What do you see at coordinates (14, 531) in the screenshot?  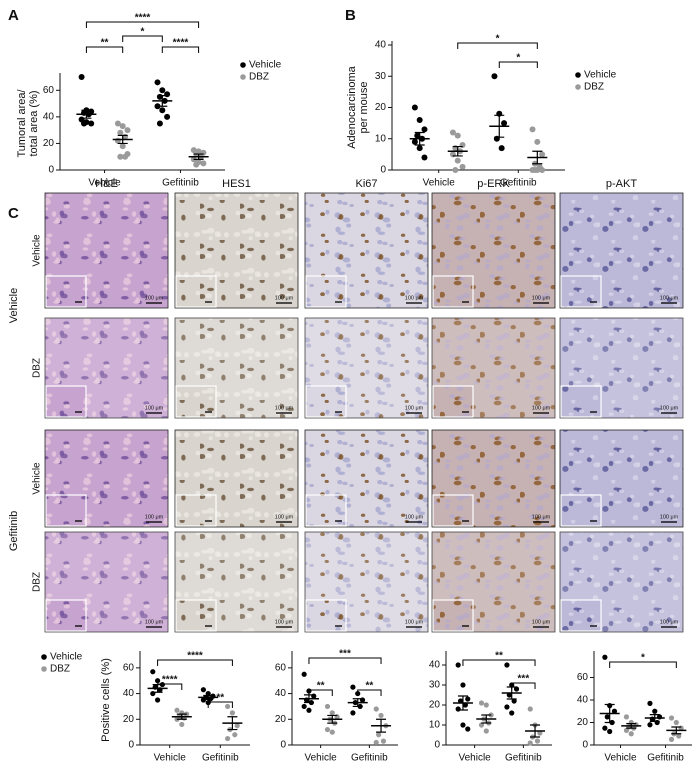 I see `group-label: Gefitinib` at bounding box center [14, 531].